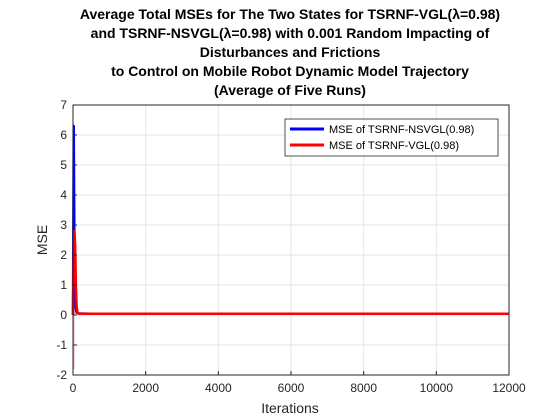 The height and width of the screenshot is (420, 560). I want to click on legend-label-vgl: MSE of TSRNF-VGL(0.98), so click(394, 146).